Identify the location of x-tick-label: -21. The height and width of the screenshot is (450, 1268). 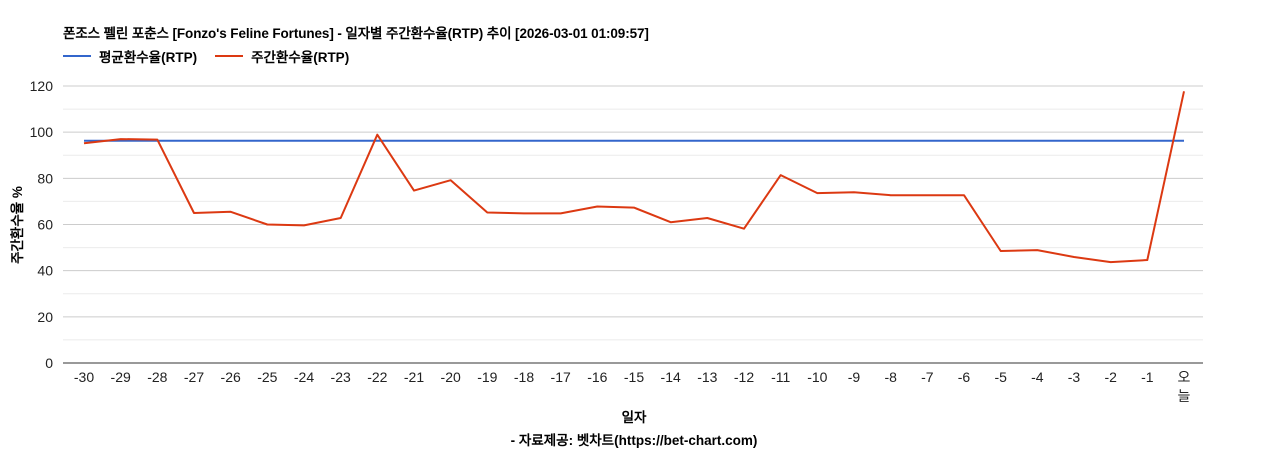
(414, 377).